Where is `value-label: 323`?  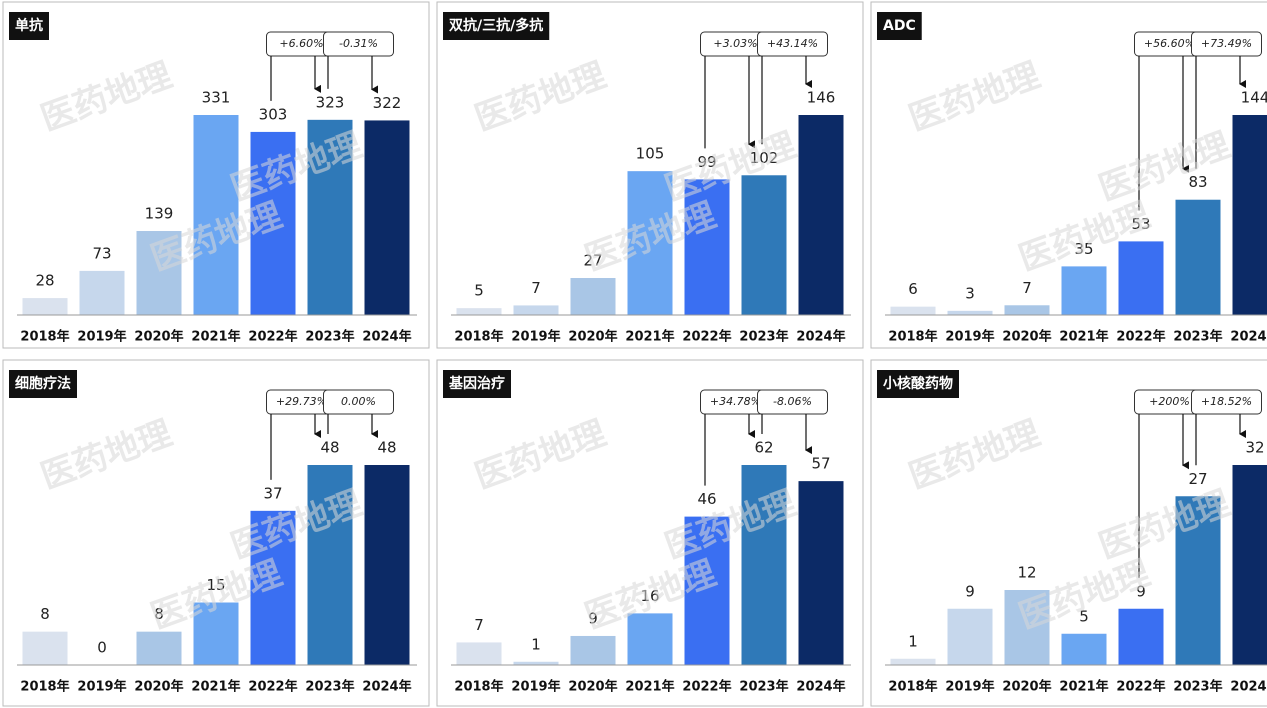 value-label: 323 is located at coordinates (330, 102).